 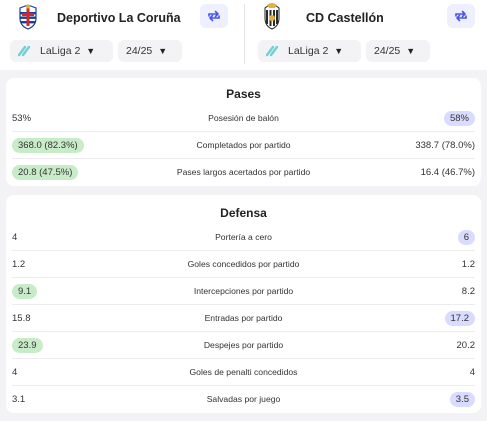 I want to click on away-value: 17.2, so click(x=459, y=318).